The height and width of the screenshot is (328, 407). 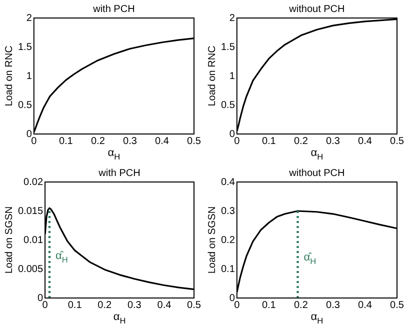 I want to click on y-tick-label: 0.01, so click(x=34, y=240).